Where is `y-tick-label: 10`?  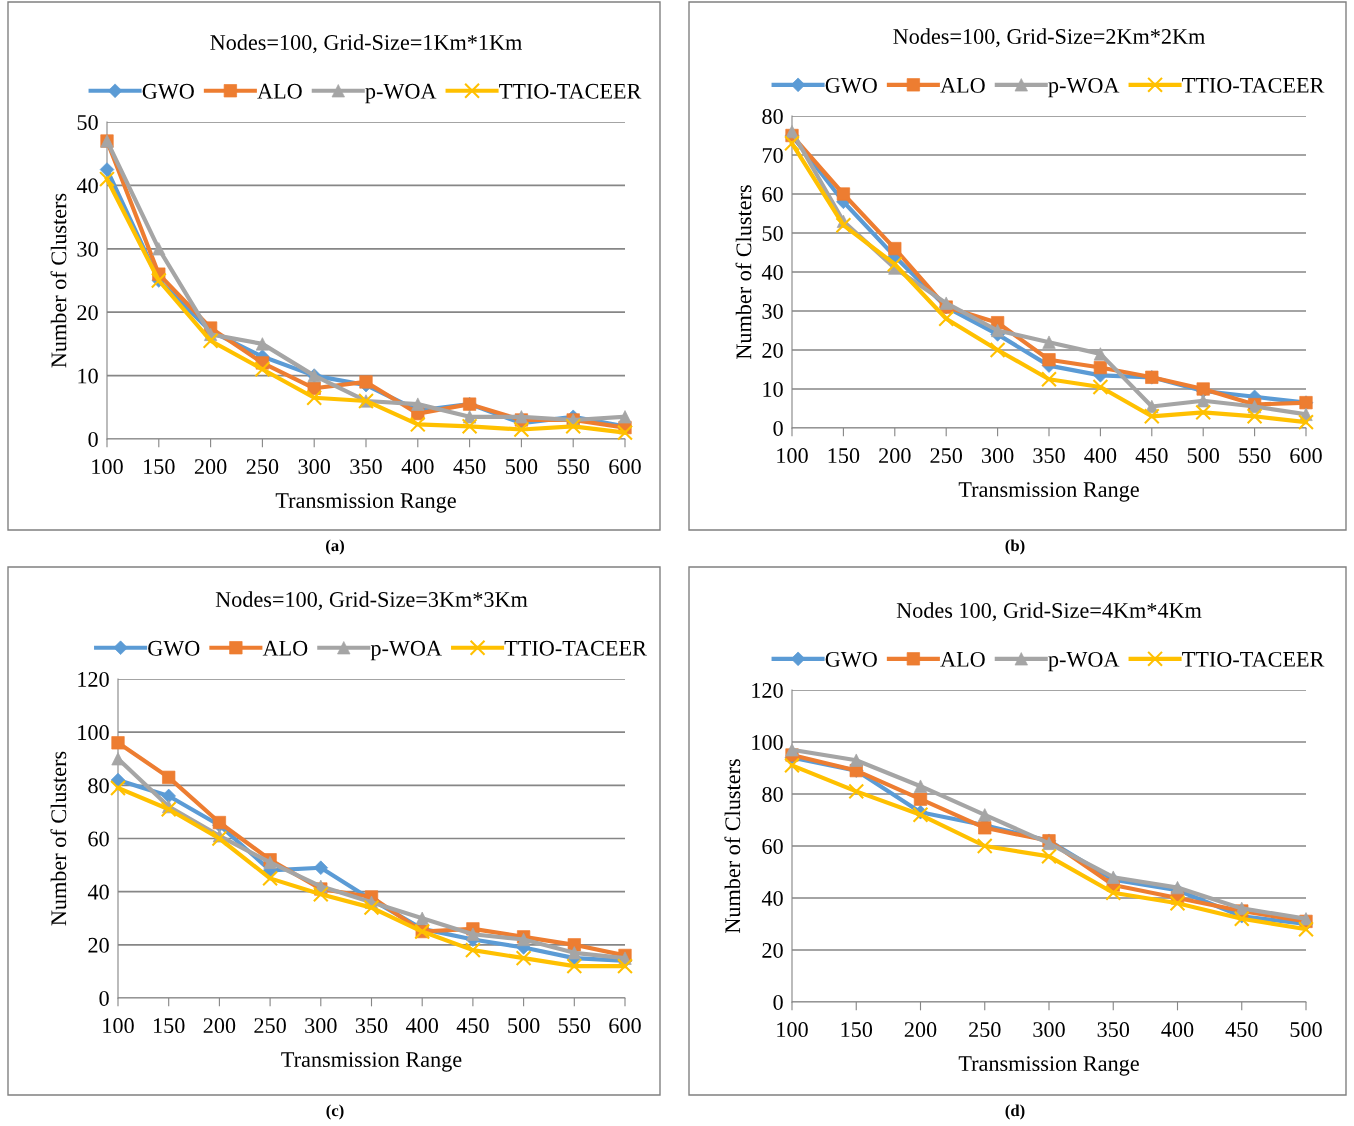 y-tick-label: 10 is located at coordinates (88, 376).